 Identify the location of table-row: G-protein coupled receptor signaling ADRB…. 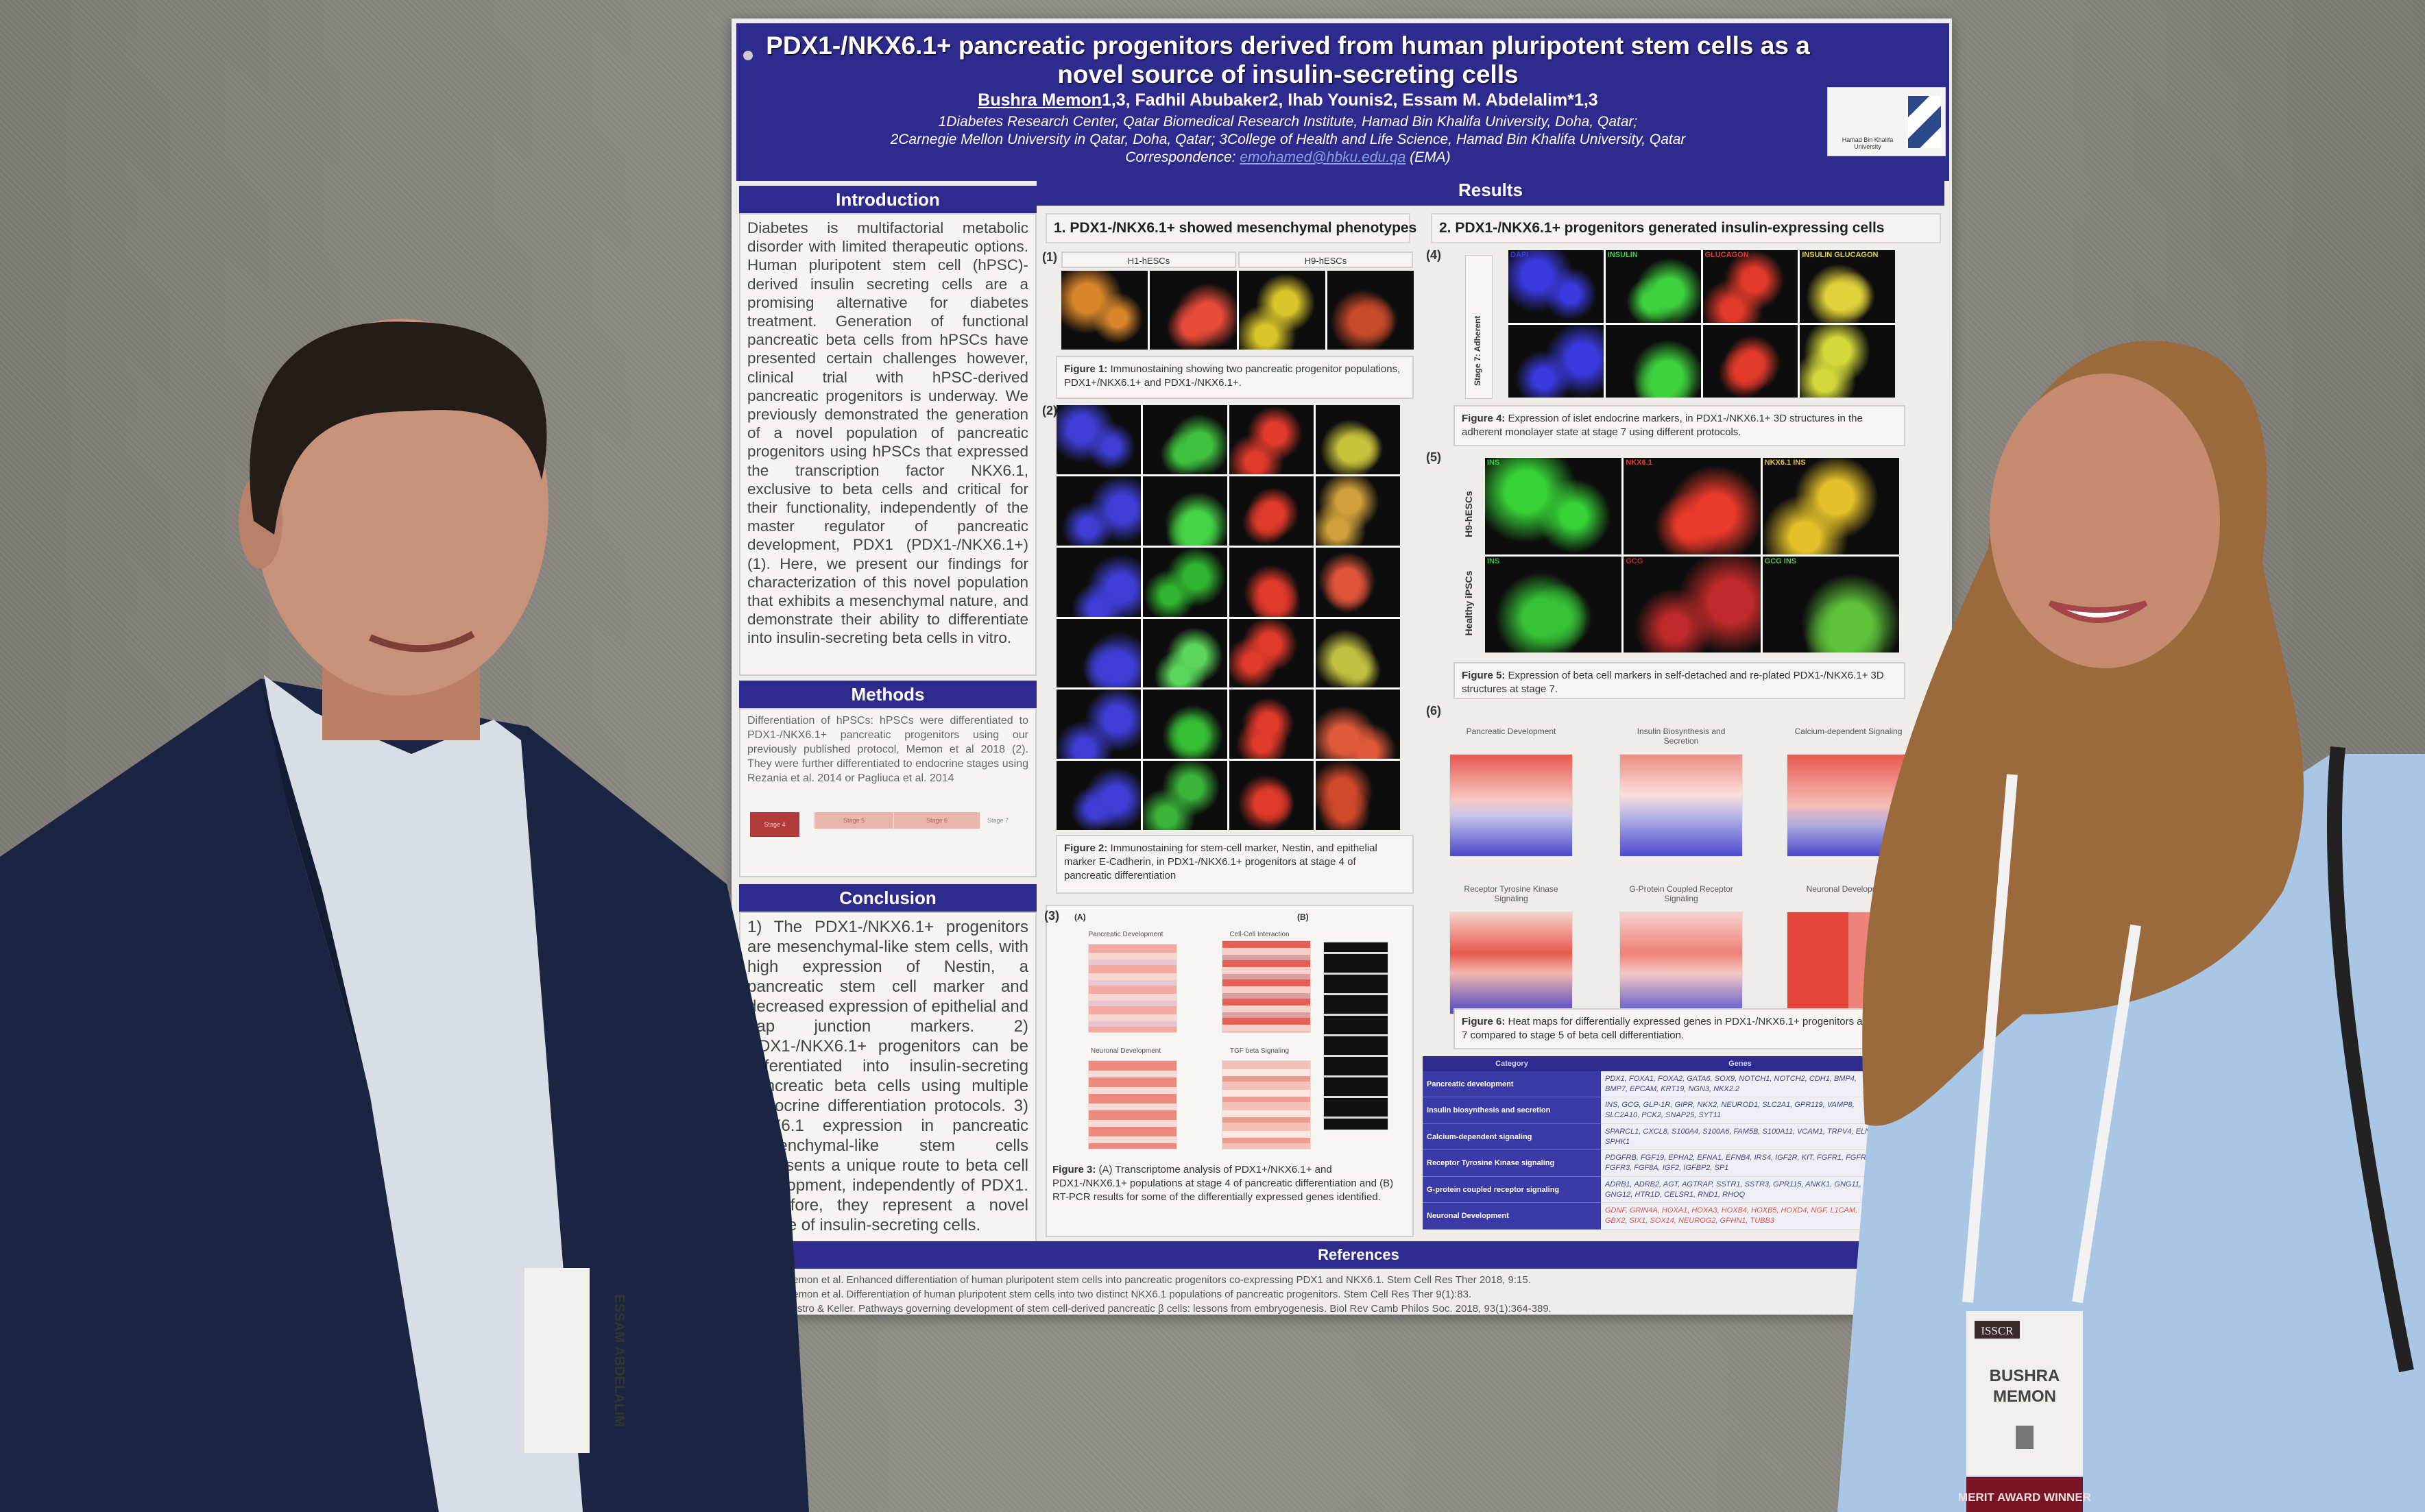
(1651, 1190).